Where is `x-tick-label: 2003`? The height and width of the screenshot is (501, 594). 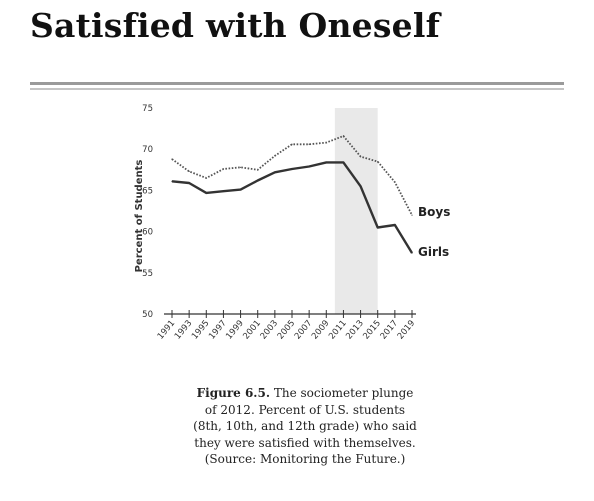 x-tick-label: 2003 is located at coordinates (270, 330).